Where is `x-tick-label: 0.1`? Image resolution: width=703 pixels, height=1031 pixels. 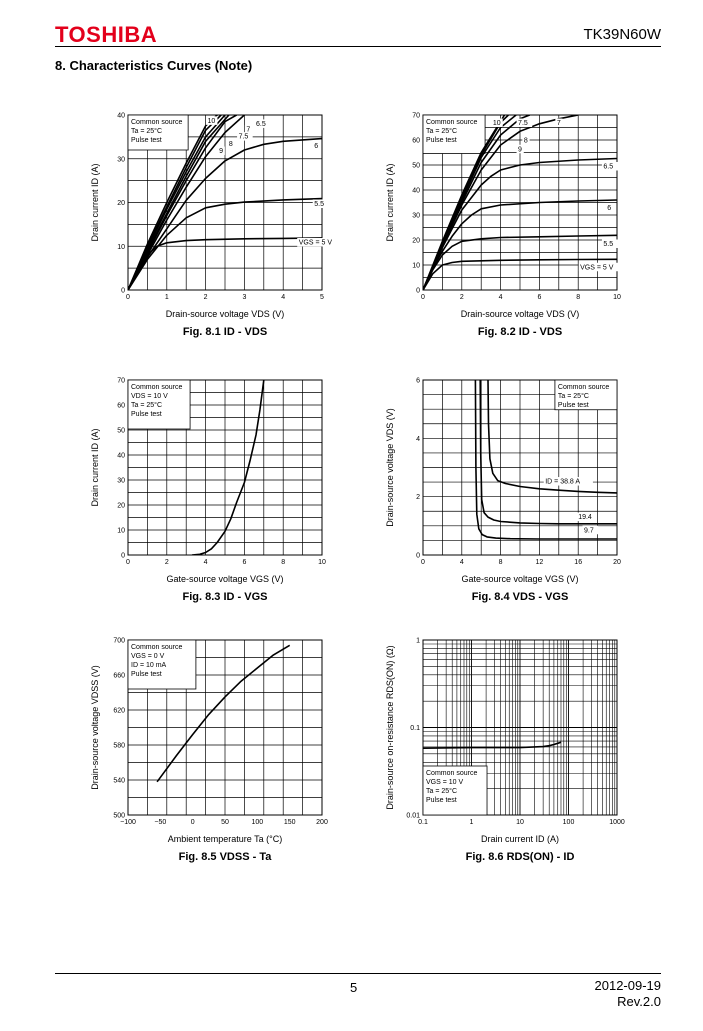 x-tick-label: 0.1 is located at coordinates (423, 822).